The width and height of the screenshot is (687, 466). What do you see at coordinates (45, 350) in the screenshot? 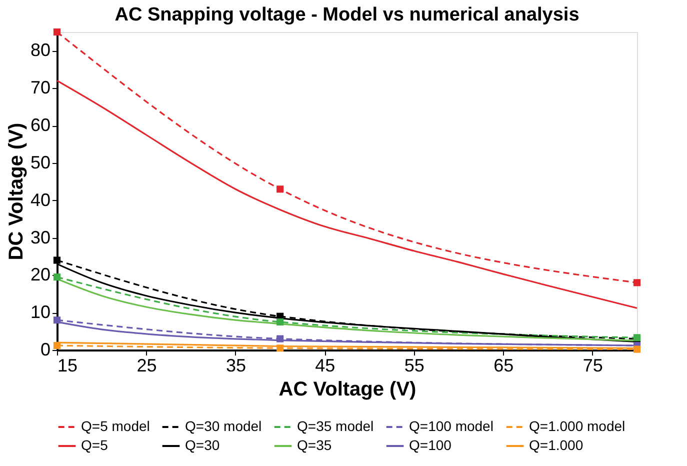
I see `y-tick-label: 0` at bounding box center [45, 350].